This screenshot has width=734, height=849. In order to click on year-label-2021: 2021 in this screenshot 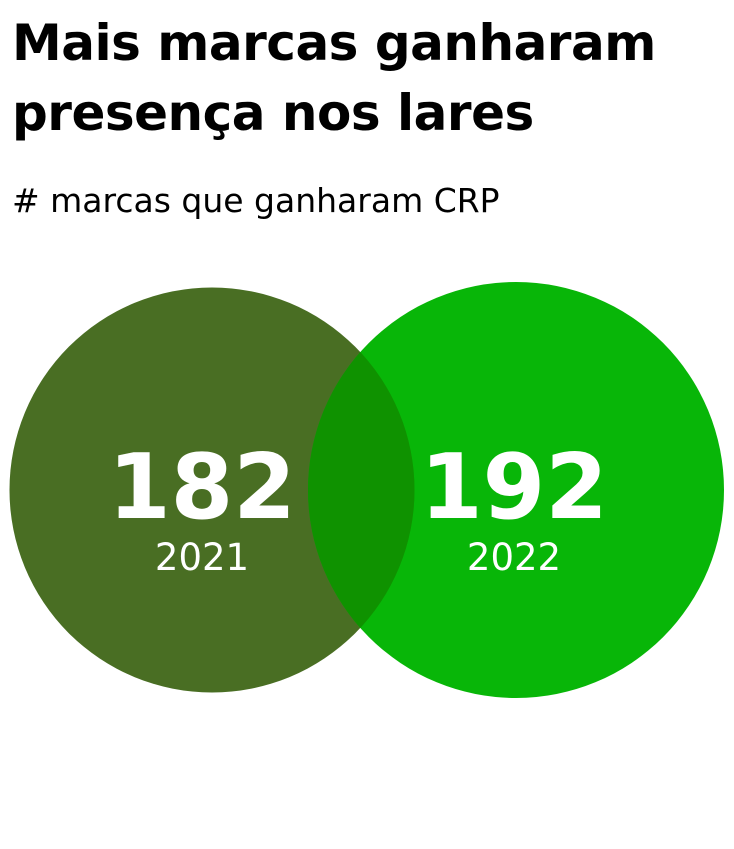, I will do `click(202, 557)`.